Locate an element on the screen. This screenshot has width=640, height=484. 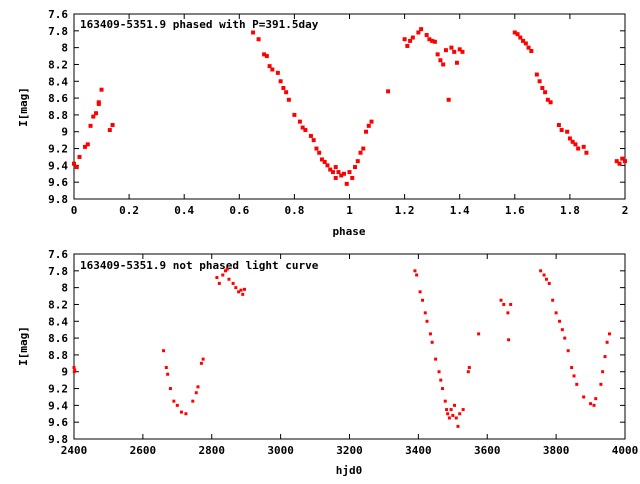
unphased-x-tick-label: 2800 is located at coordinates (212, 450).